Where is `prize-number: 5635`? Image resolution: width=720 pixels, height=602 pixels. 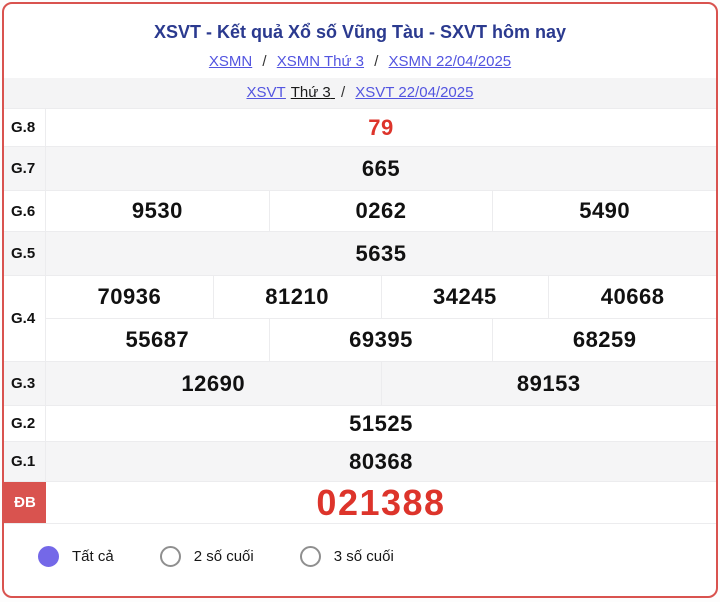
prize-number: 5635 is located at coordinates (381, 253).